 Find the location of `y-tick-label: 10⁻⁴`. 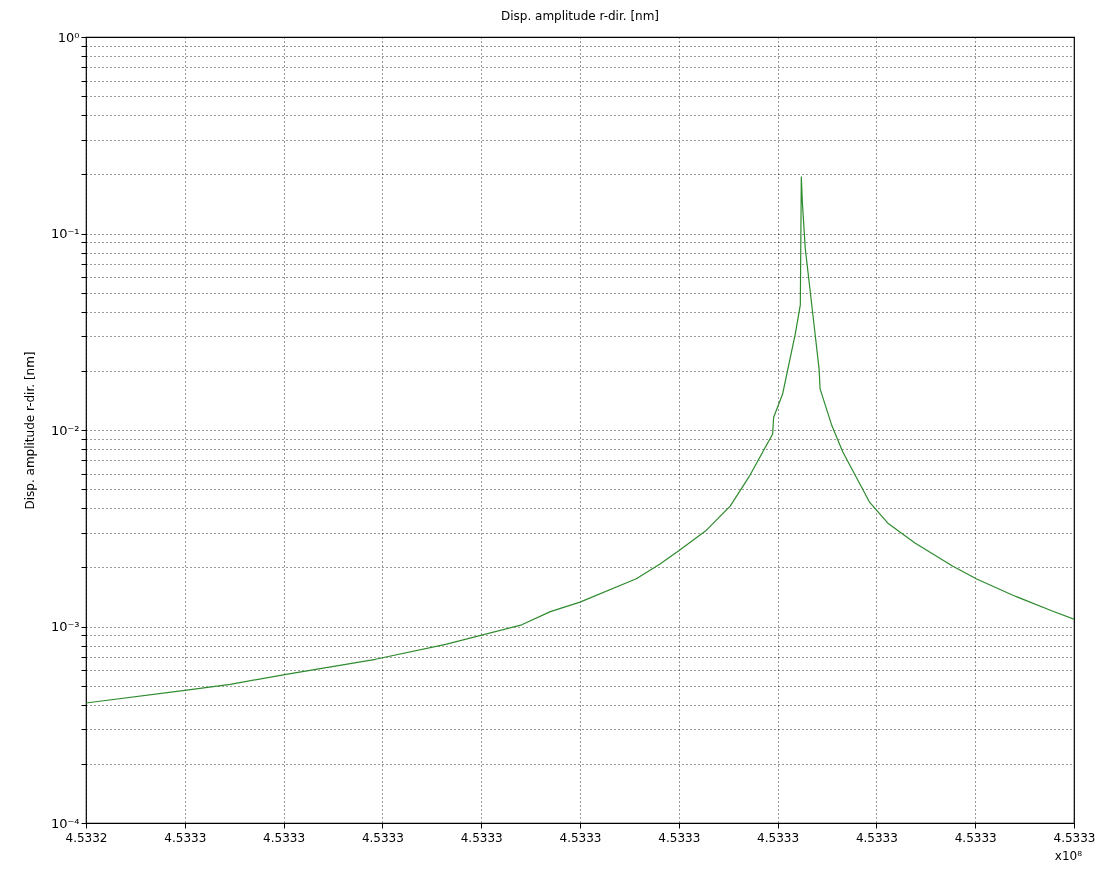

y-tick-label: 10⁻⁴ is located at coordinates (65, 823).